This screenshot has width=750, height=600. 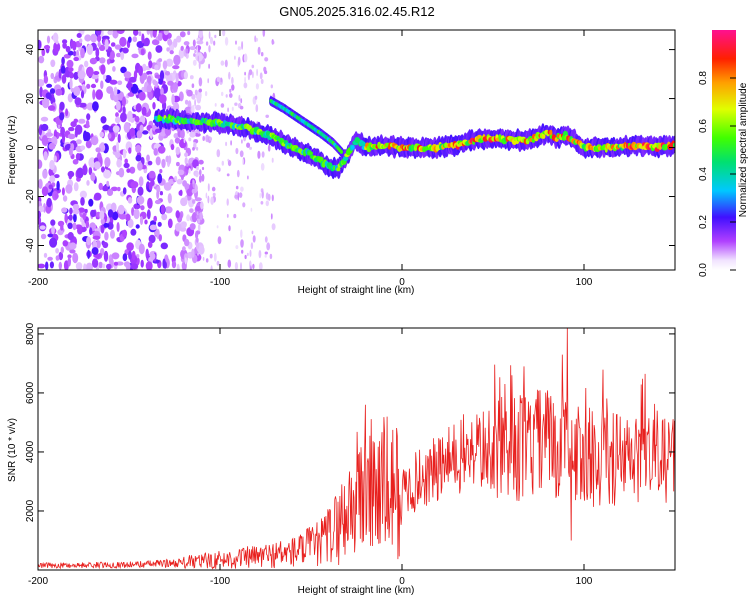 What do you see at coordinates (724, 150) in the screenshot?
I see `colorbar-gradient` at bounding box center [724, 150].